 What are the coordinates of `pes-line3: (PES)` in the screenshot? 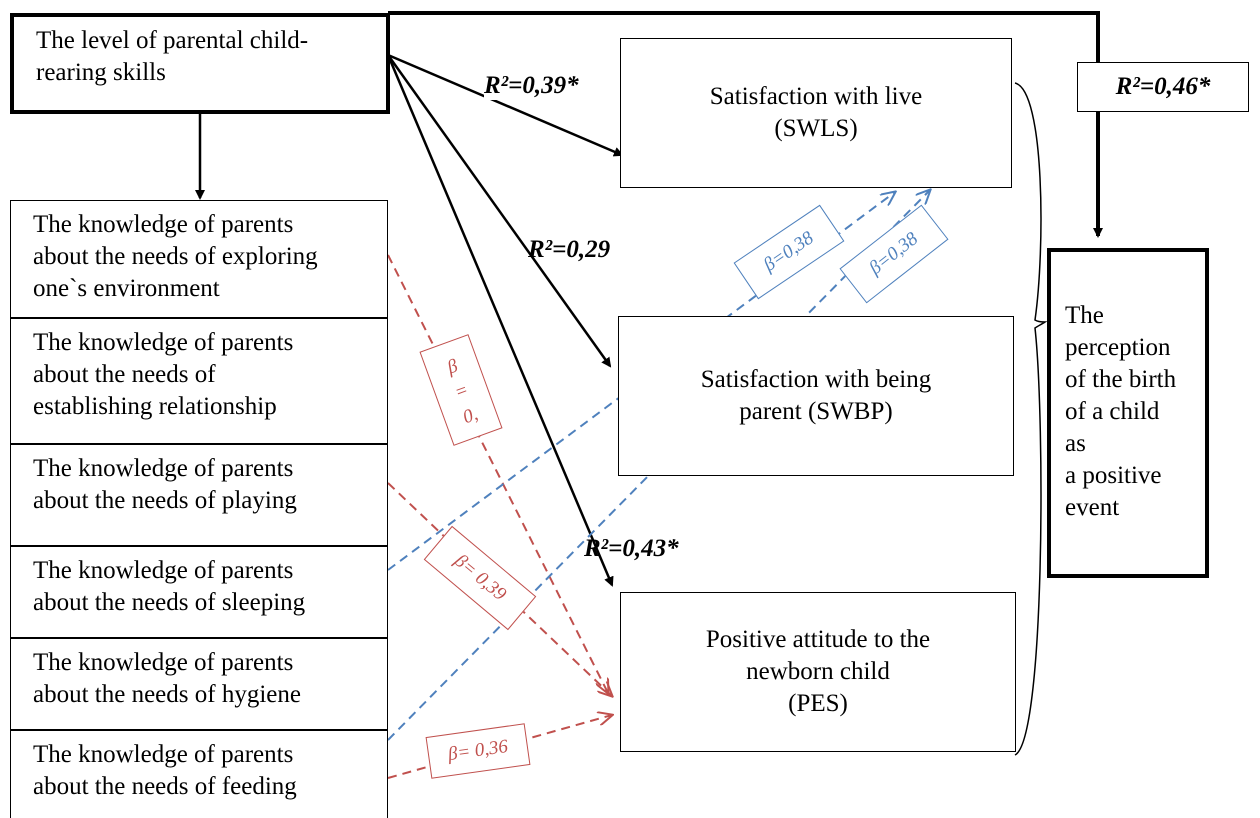 It's located at (818, 703).